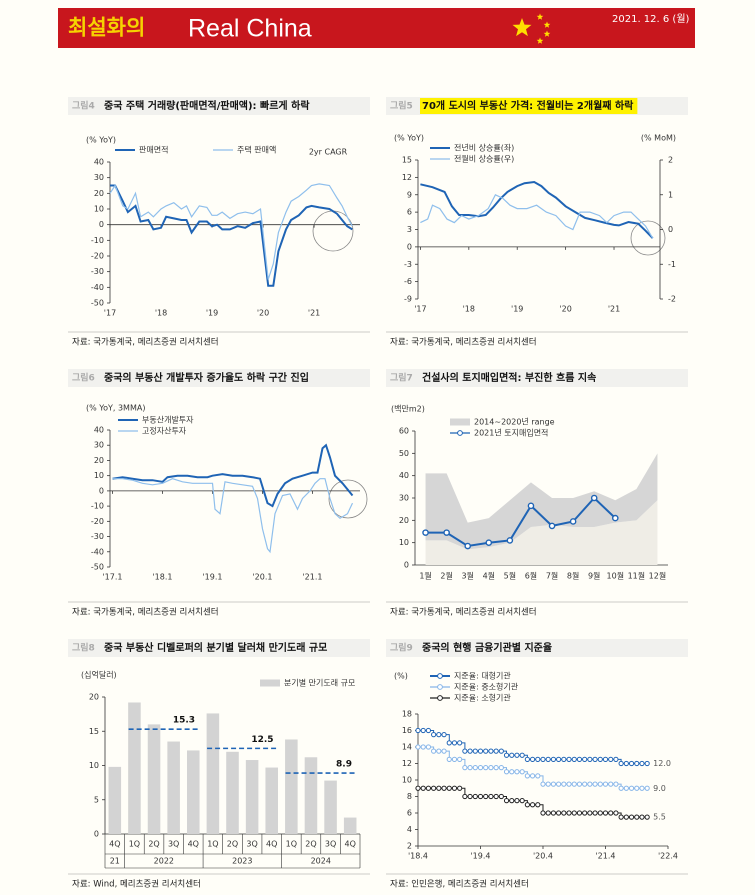  Describe the element at coordinates (207, 105) in the screenshot. I see `figure-title: 중국 주택 거래량(판매면적/판매액): 빠르게 하락` at that location.